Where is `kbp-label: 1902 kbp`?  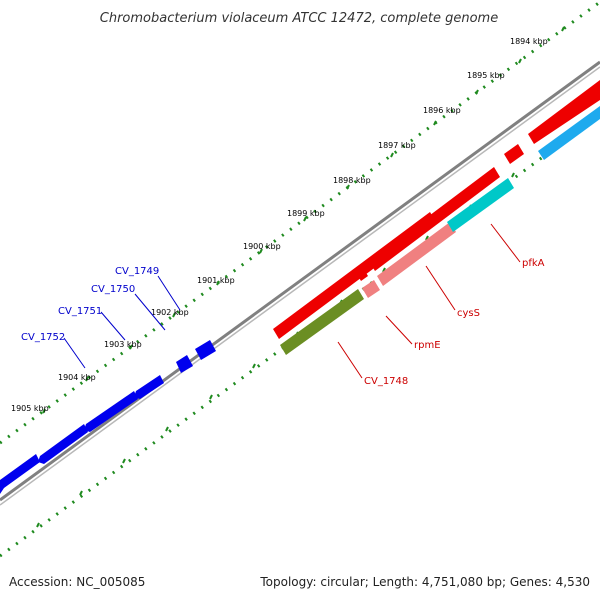
kbp-label: 1902 kbp is located at coordinates (170, 312).